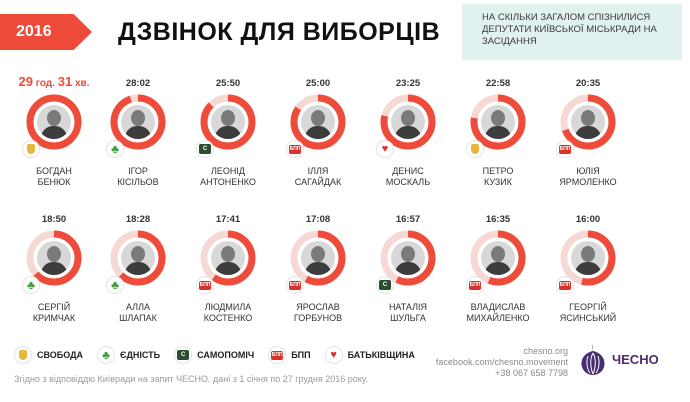 This screenshot has height=402, width=690. I want to click on legend-item-bpp: БПП БПП, so click(289, 355).